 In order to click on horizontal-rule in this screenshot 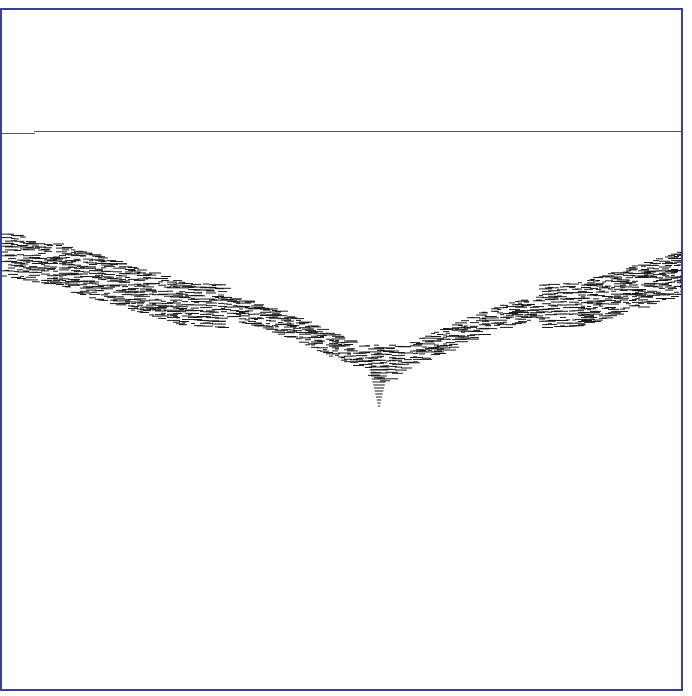, I will do `click(357, 131)`.